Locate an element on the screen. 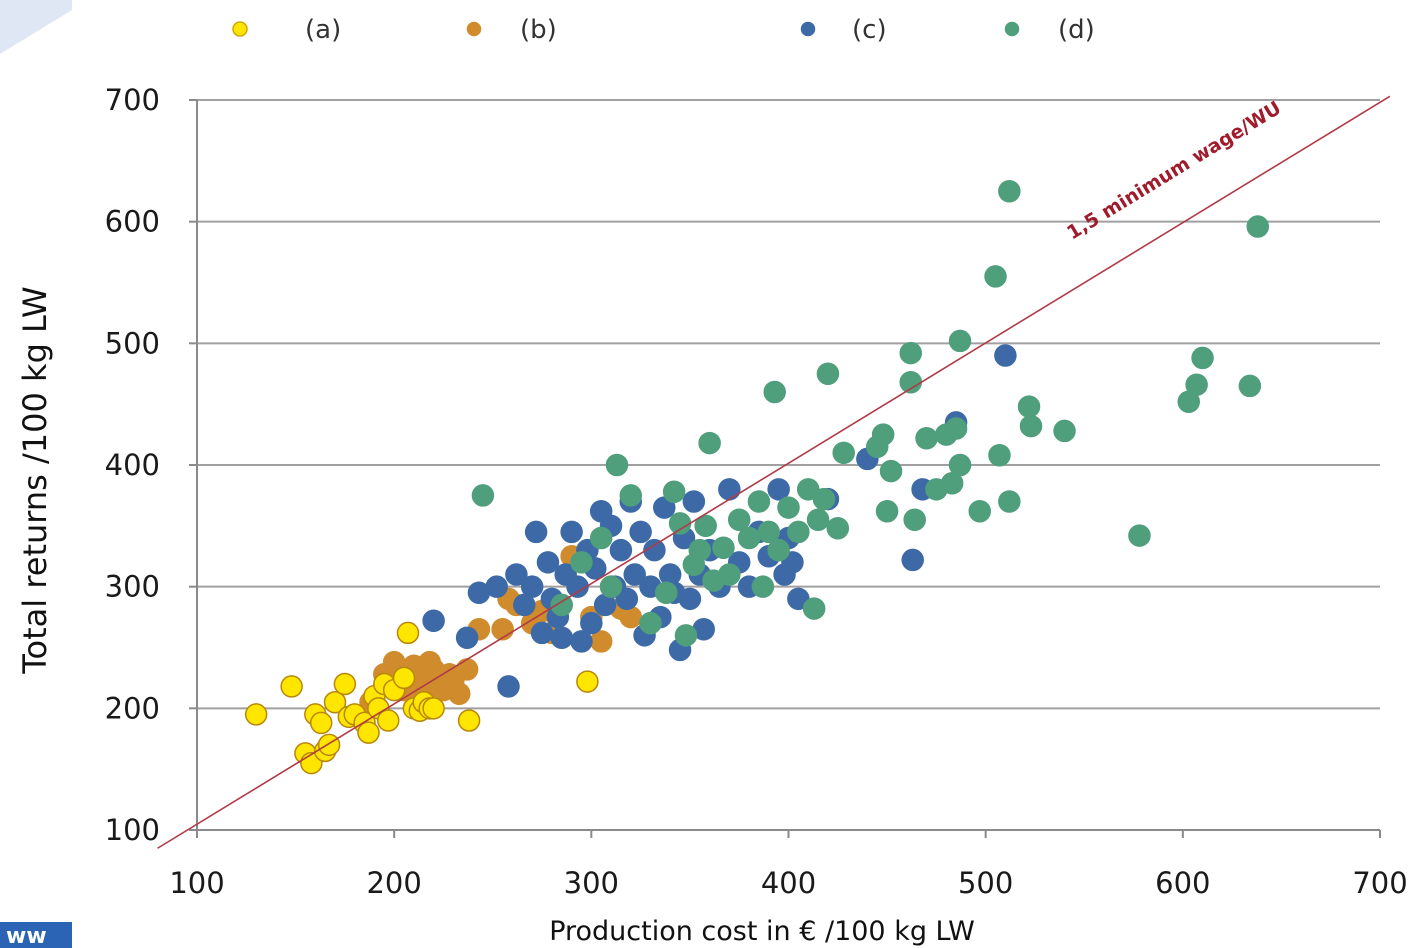 This screenshot has width=1414, height=948. corner-decoration is located at coordinates (36, 27).